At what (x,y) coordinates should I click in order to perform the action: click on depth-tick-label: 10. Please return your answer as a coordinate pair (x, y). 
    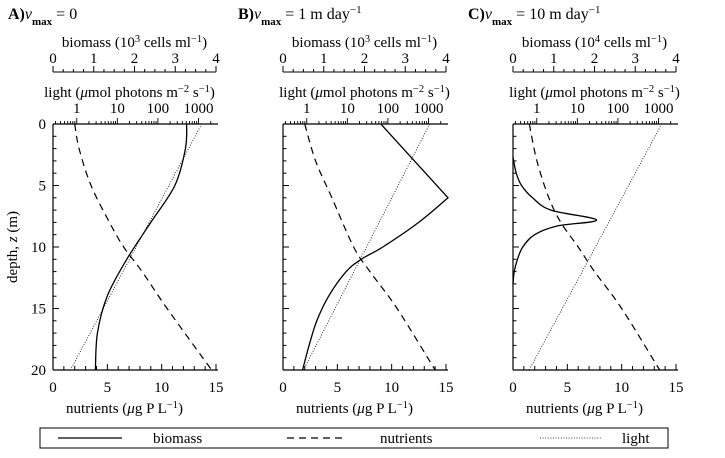
    Looking at the image, I should click on (38, 248).